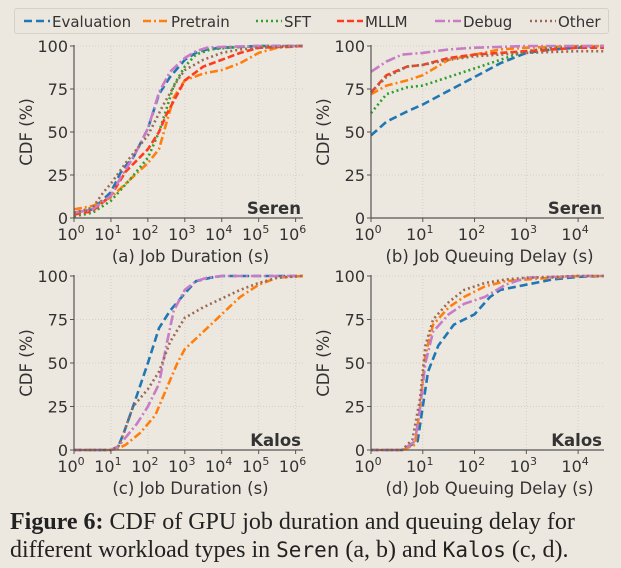  What do you see at coordinates (489, 256) in the screenshot?
I see `x-axis-label: (b) Job Queuing Delay (s)` at bounding box center [489, 256].